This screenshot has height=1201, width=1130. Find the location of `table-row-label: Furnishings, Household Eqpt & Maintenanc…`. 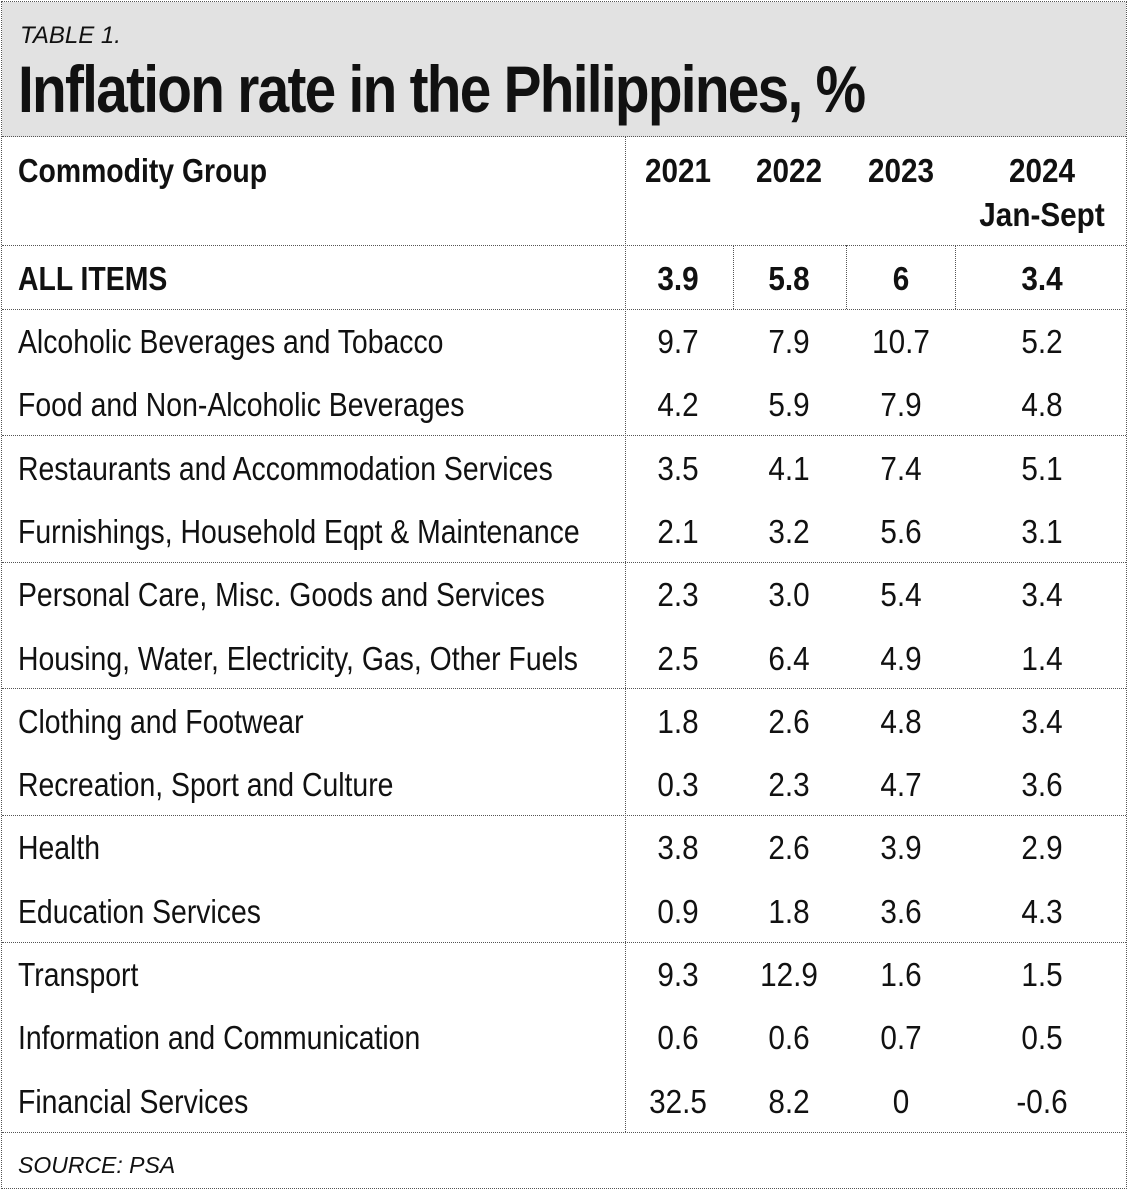

table-row-label: Furnishings, Household Eqpt & Maintenanc… is located at coordinates (299, 531).